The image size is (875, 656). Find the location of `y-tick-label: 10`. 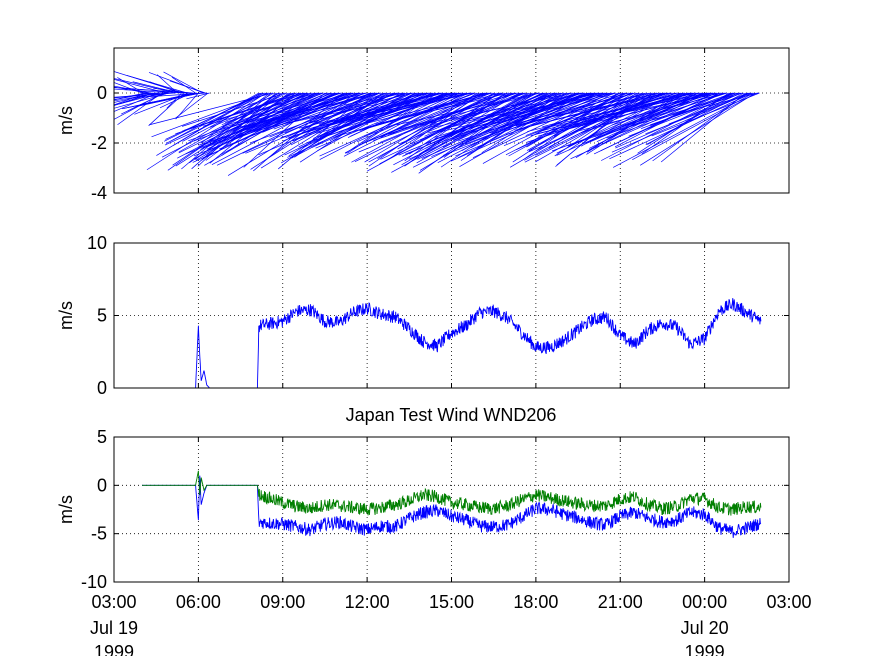

y-tick-label: 10 is located at coordinates (97, 243).